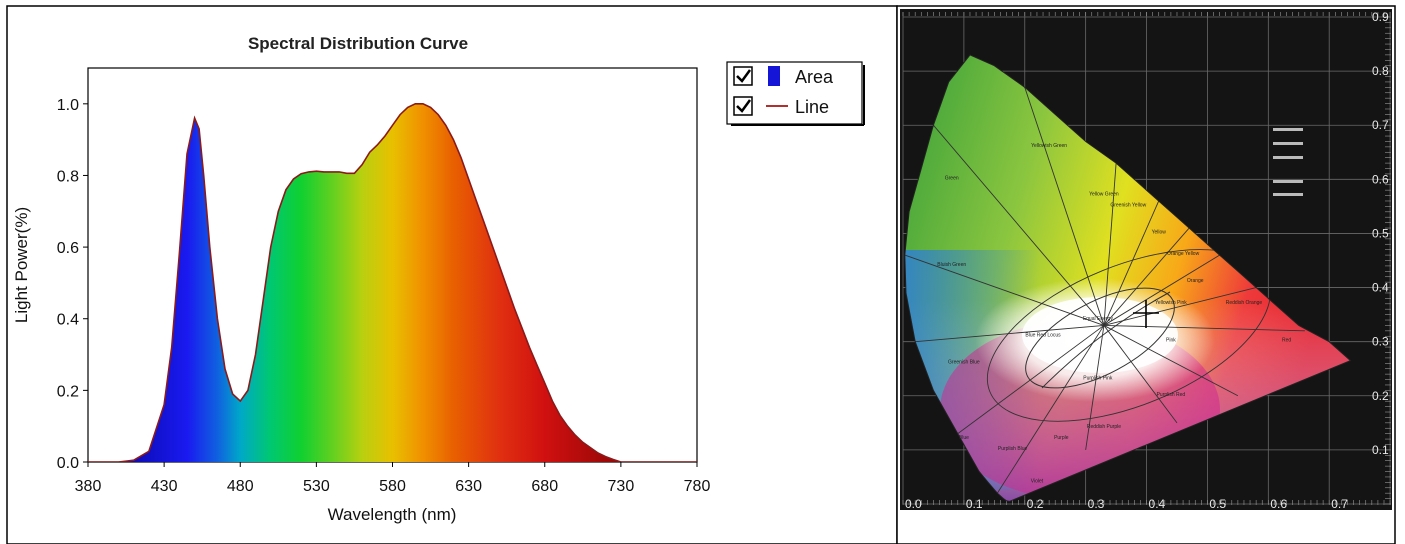  Describe the element at coordinates (1286, 341) in the screenshot. I see `cie-region-label: Red` at that location.